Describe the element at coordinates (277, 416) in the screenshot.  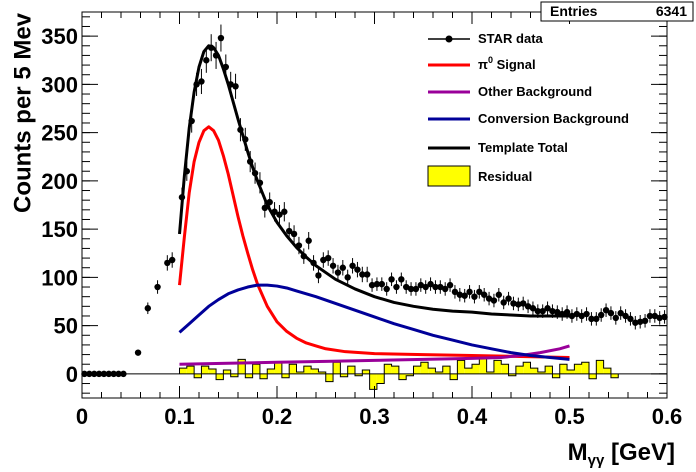
I see `x-tick-label: 0.2` at that location.